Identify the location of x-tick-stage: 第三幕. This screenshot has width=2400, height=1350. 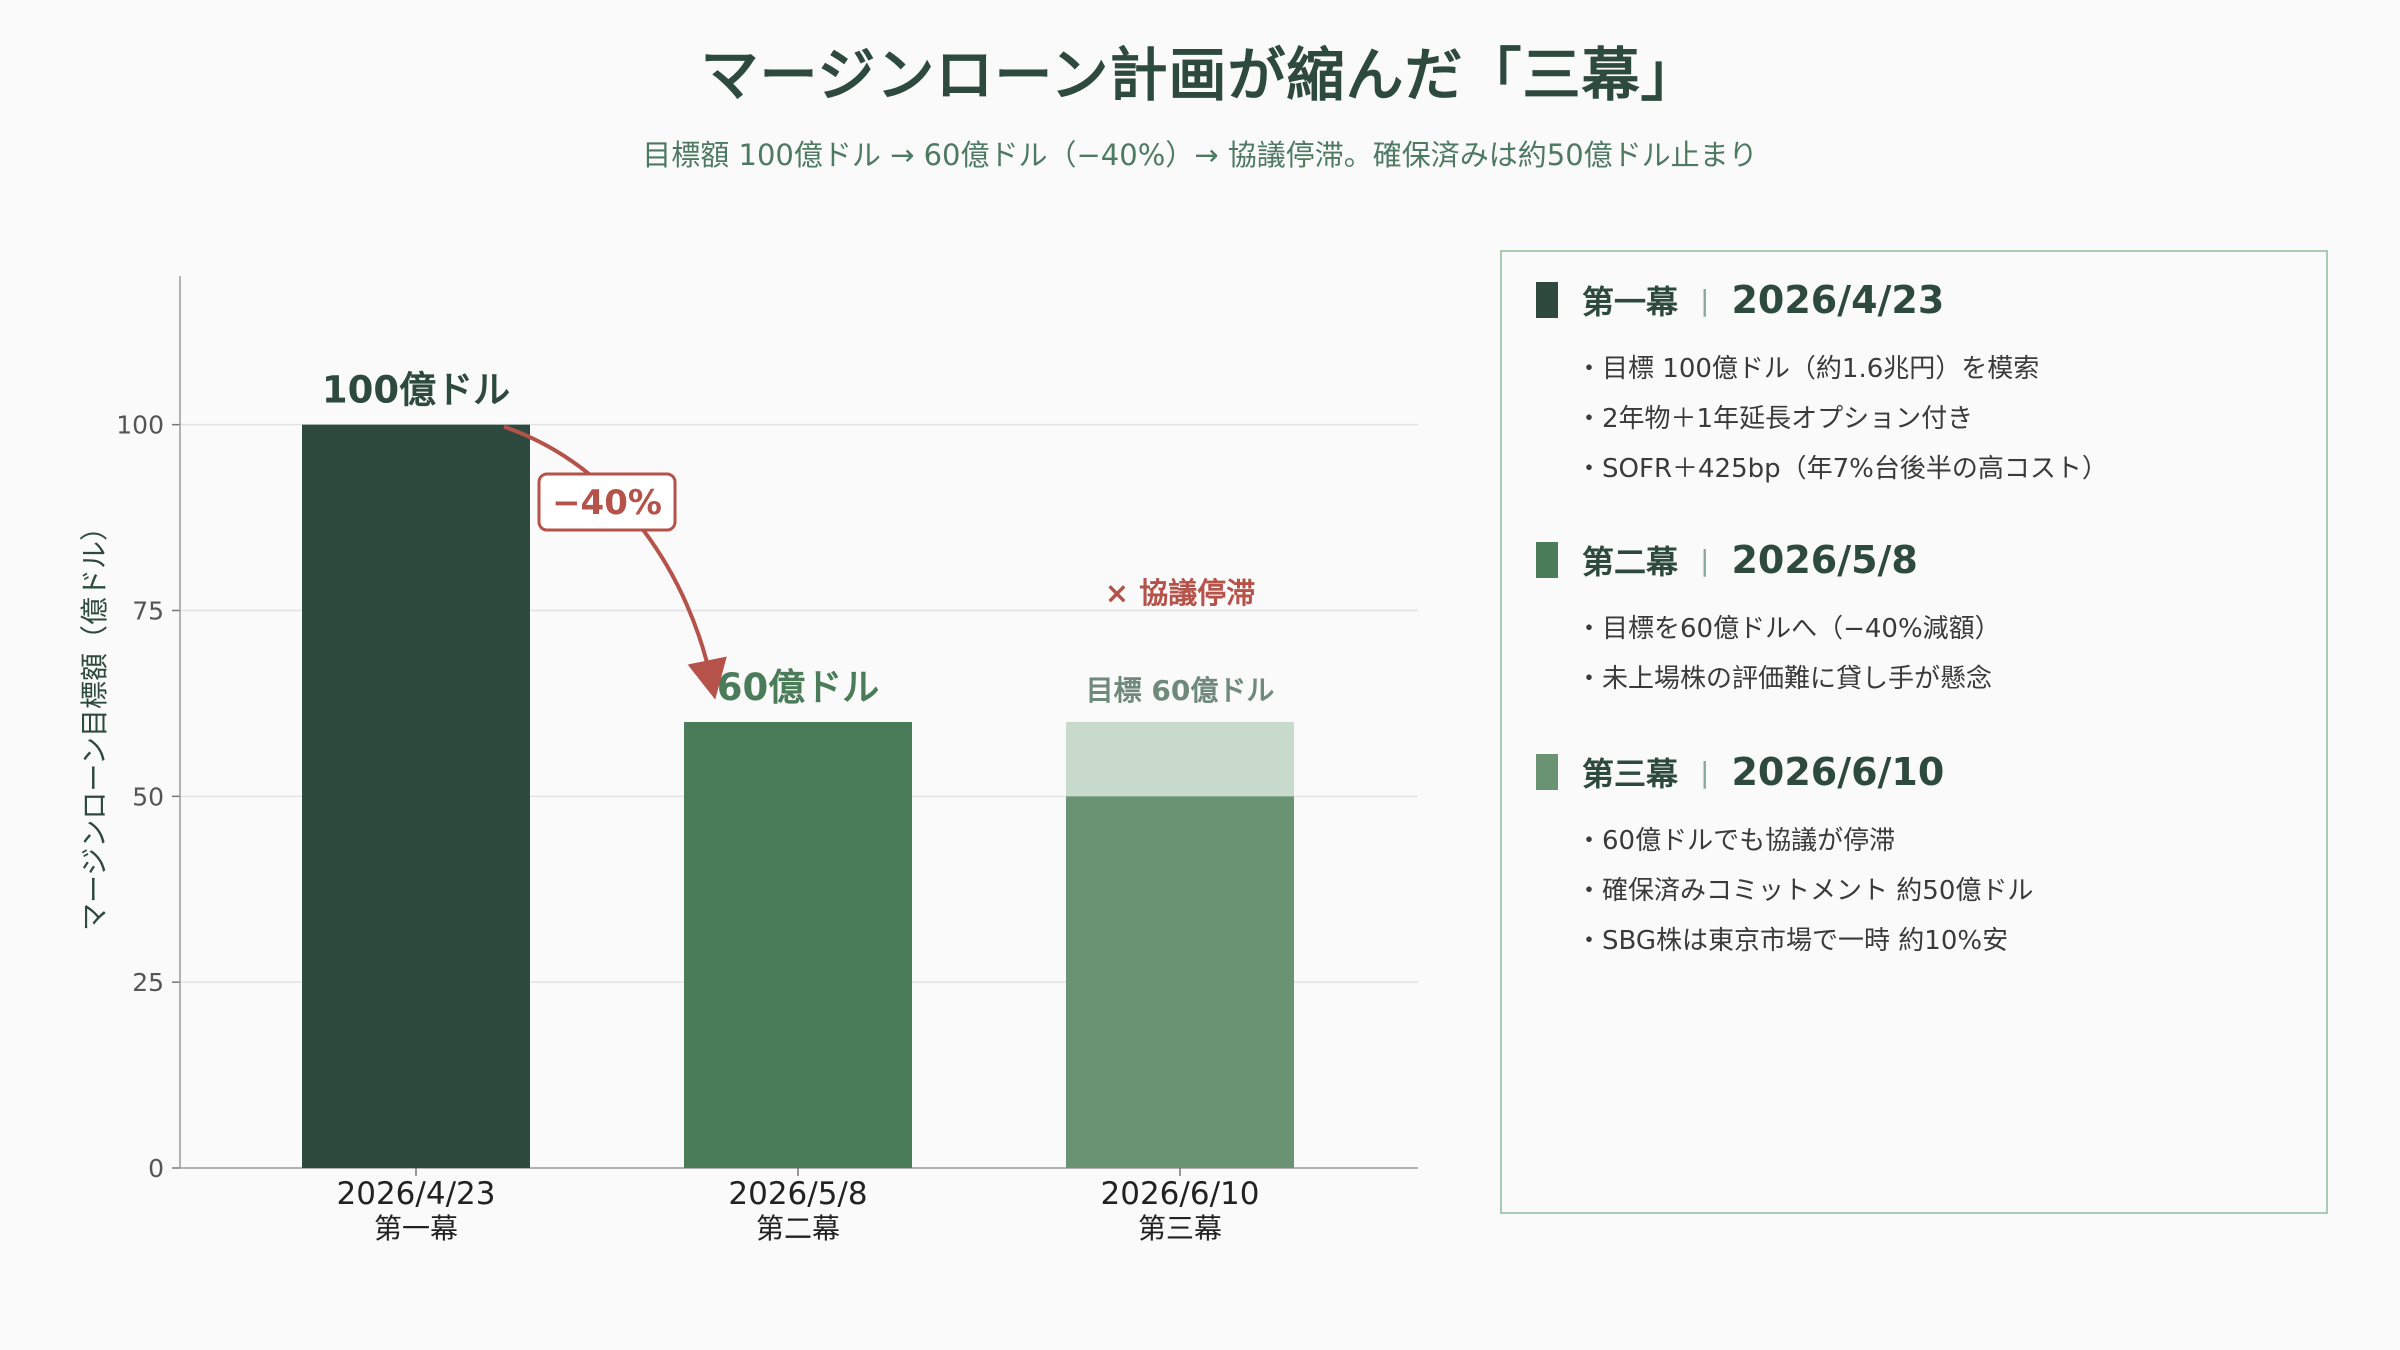
(1180, 1228).